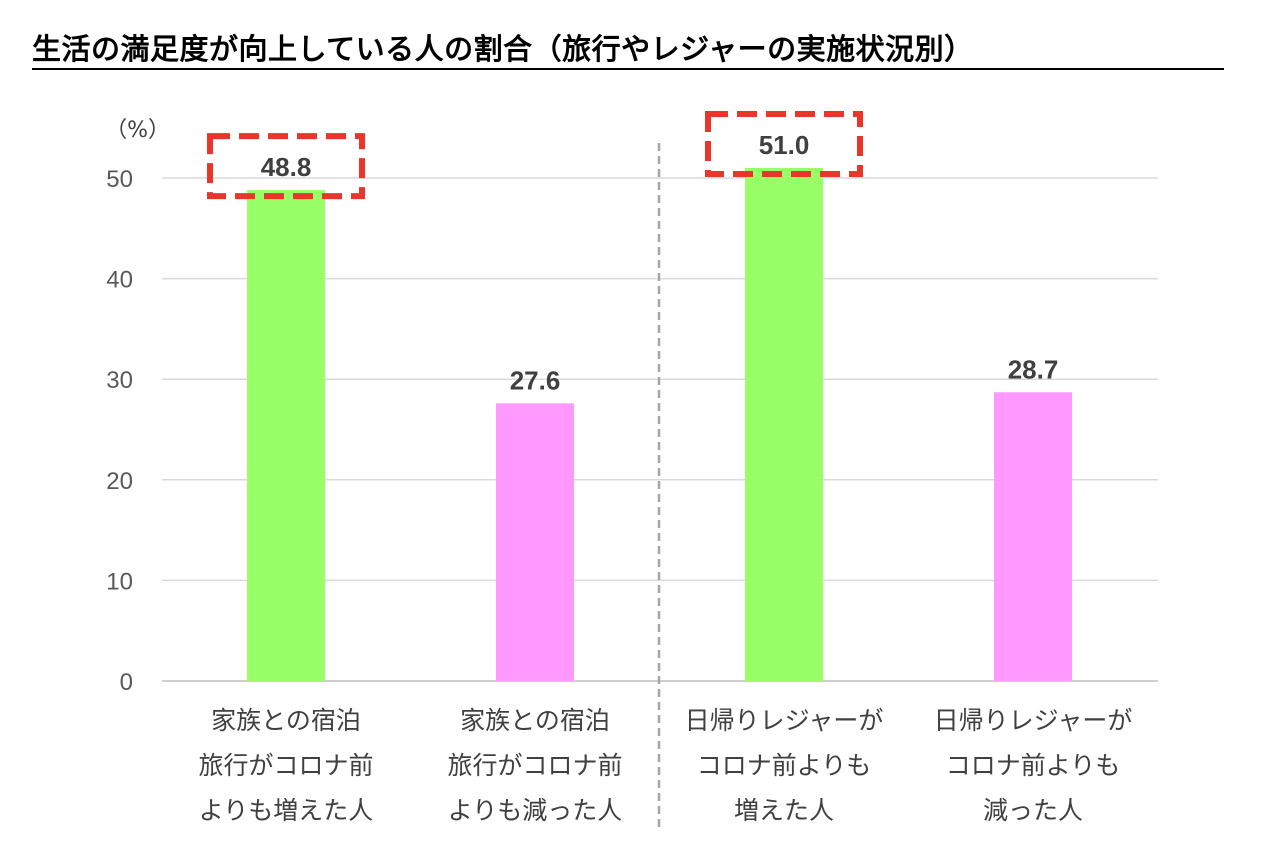 The image size is (1268, 844). Describe the element at coordinates (535, 380) in the screenshot. I see `data-label: 27.6` at that location.